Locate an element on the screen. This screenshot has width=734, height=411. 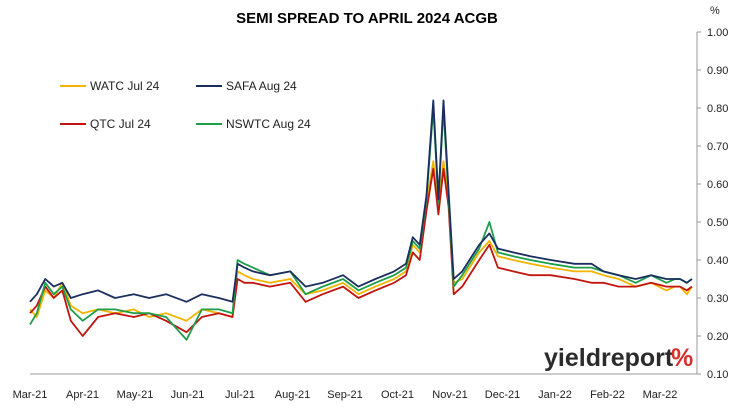
yieldreport-logo: yieldreport % is located at coordinates (618, 358).